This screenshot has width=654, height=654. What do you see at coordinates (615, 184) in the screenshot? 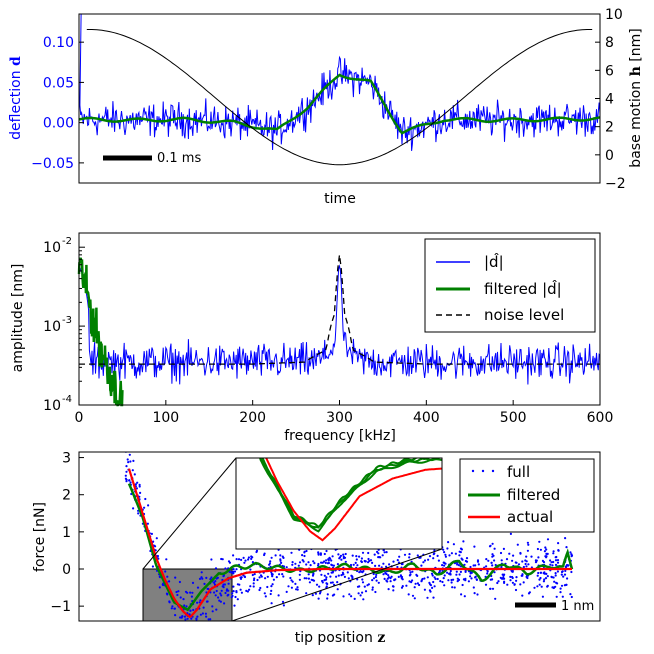
I see `panel1-ytick-right-label: −2` at bounding box center [615, 184].